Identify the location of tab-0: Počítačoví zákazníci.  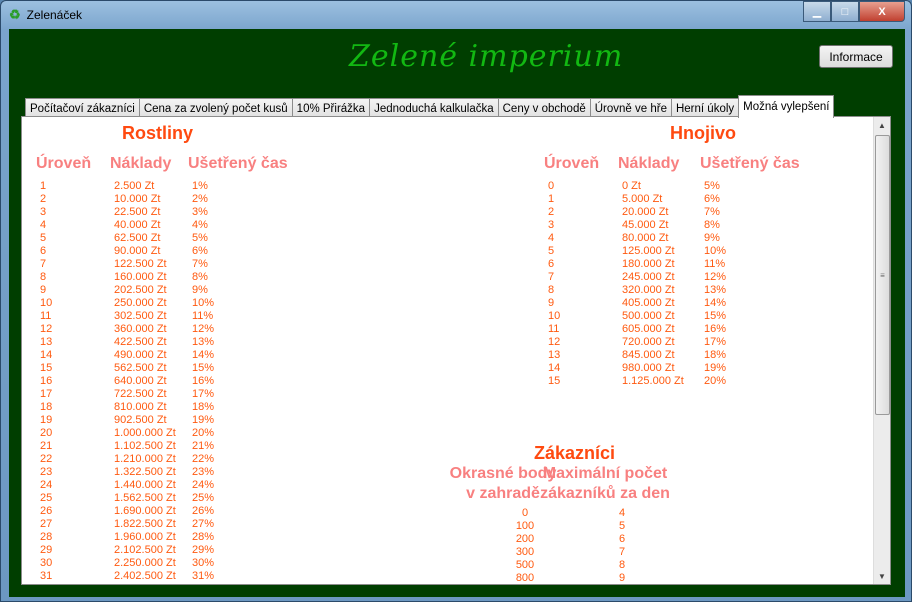
(82, 108).